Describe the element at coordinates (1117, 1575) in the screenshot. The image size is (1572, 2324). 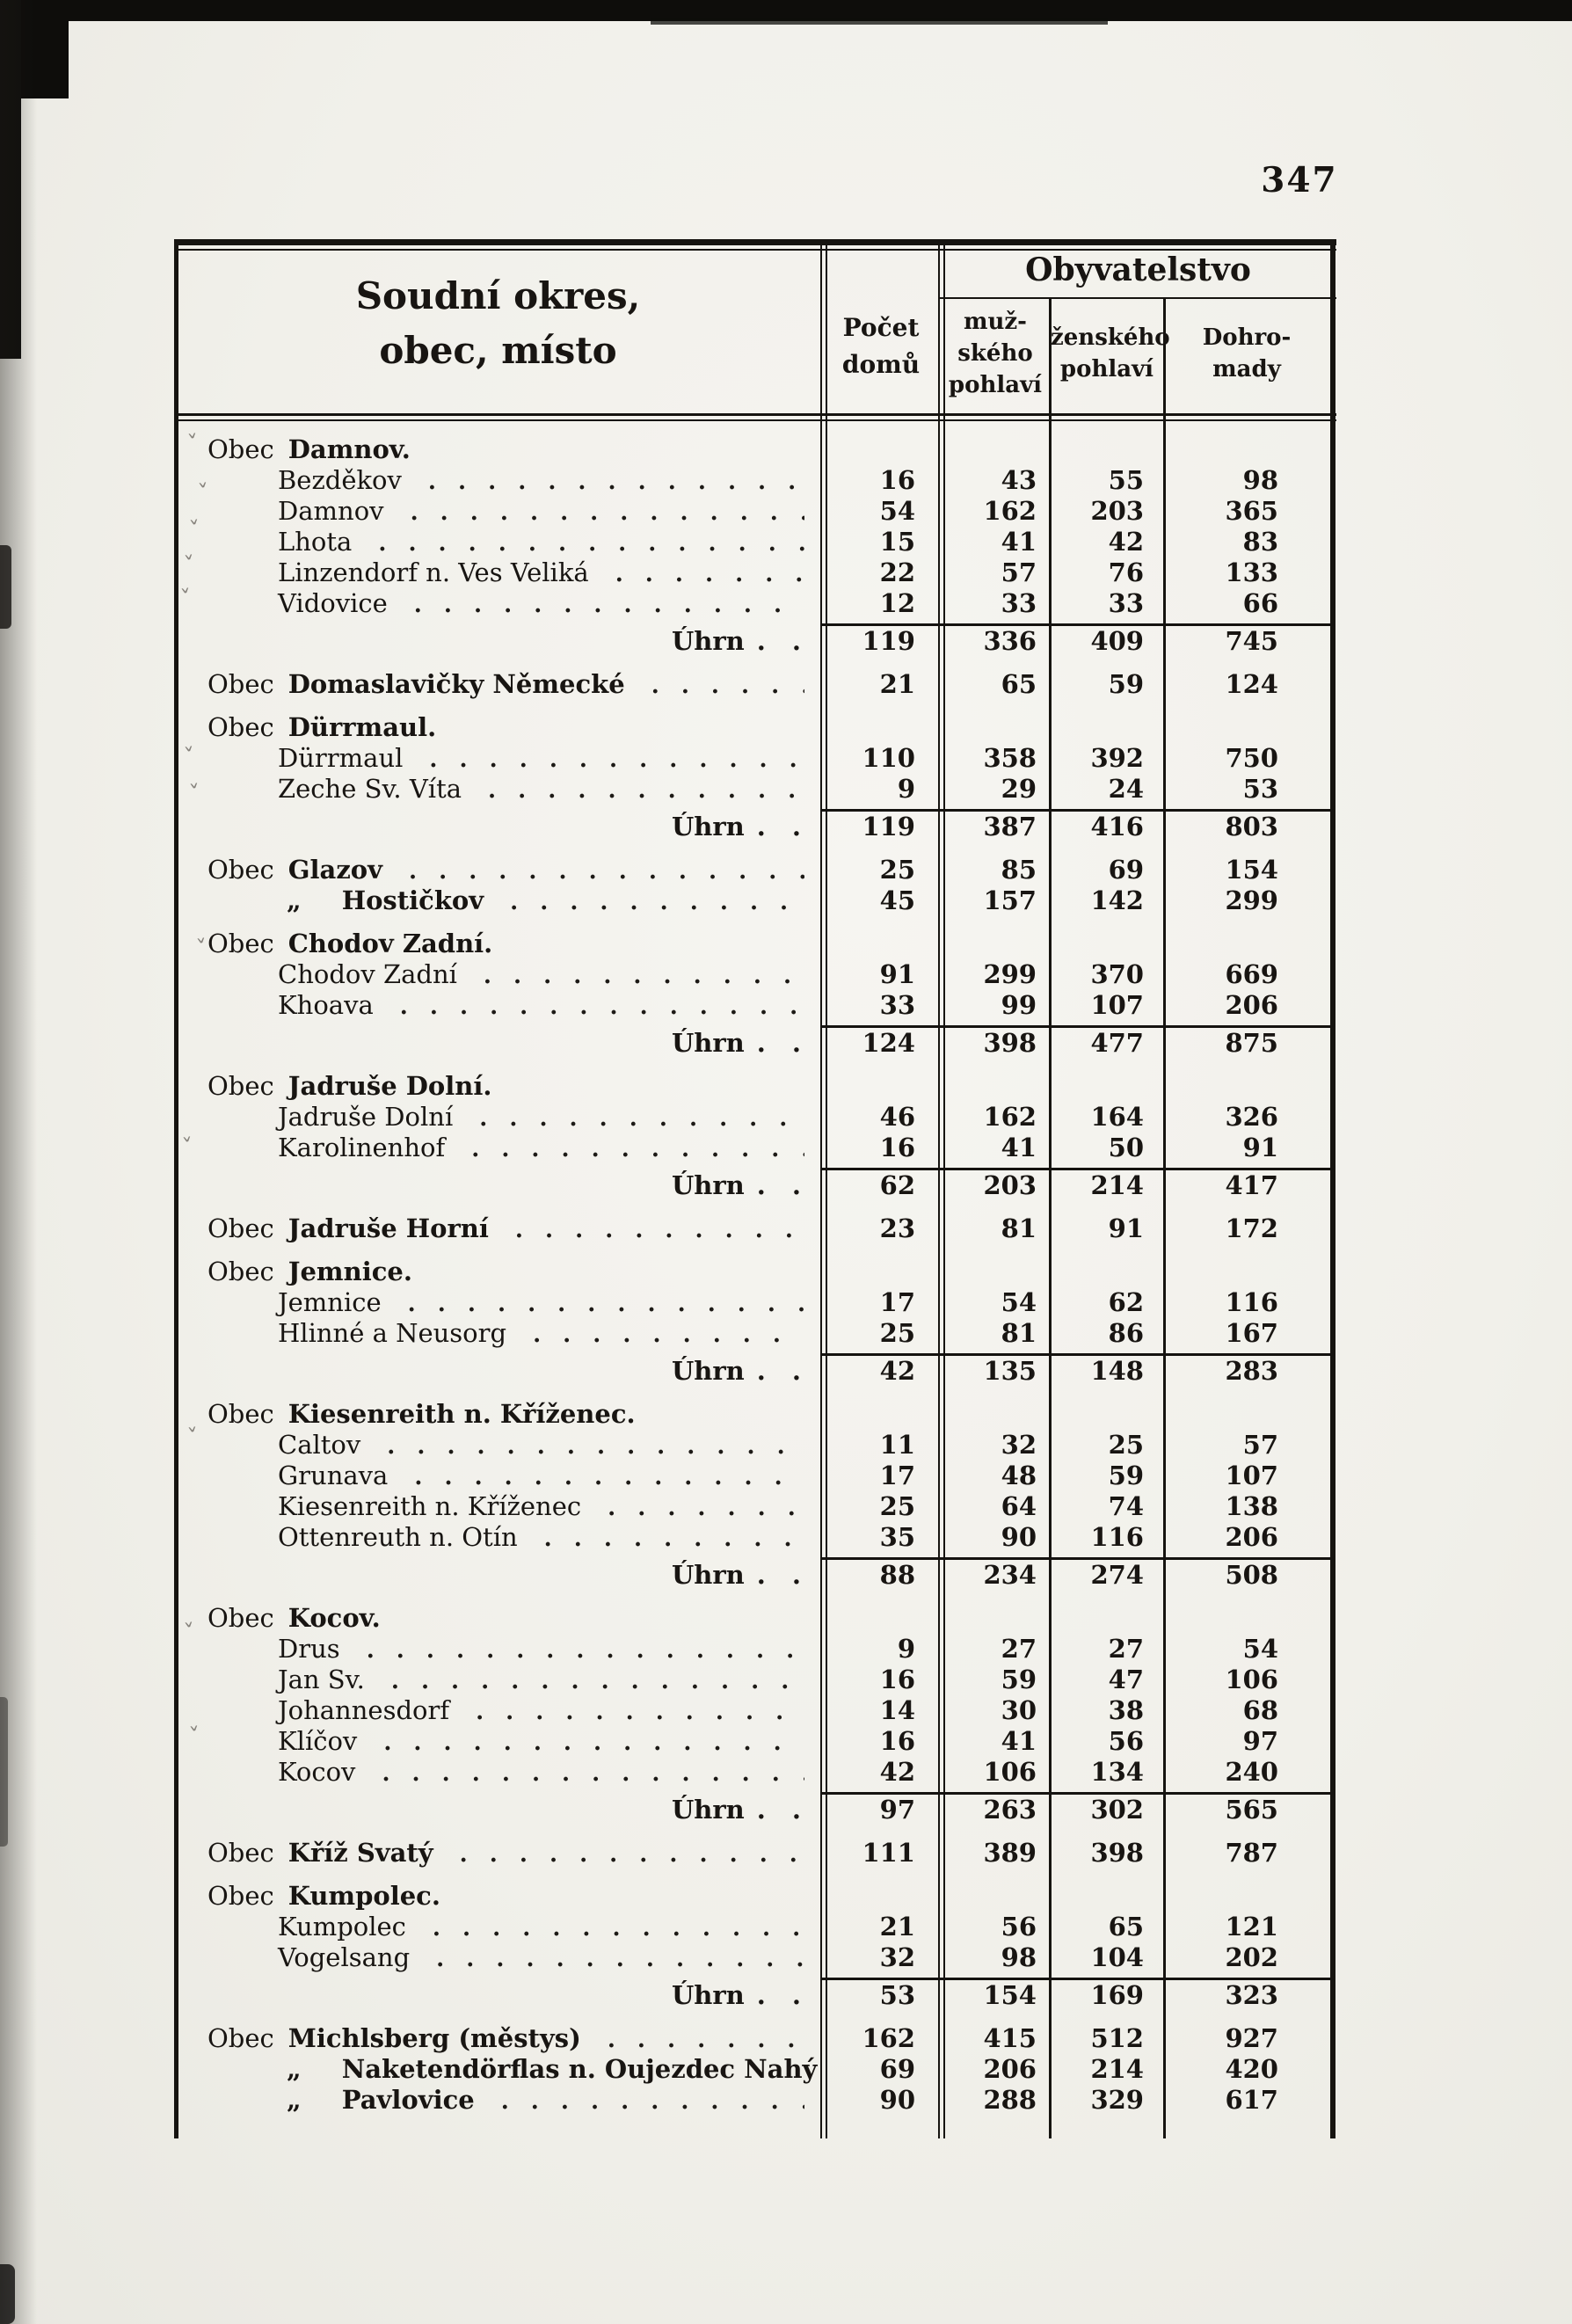
I see `value-cell: 274` at that location.